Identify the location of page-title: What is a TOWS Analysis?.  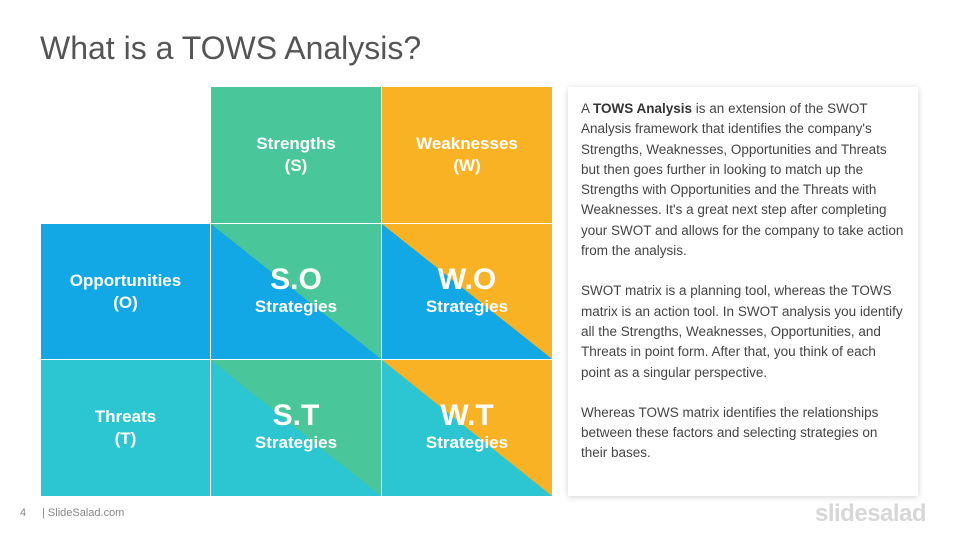
(231, 48).